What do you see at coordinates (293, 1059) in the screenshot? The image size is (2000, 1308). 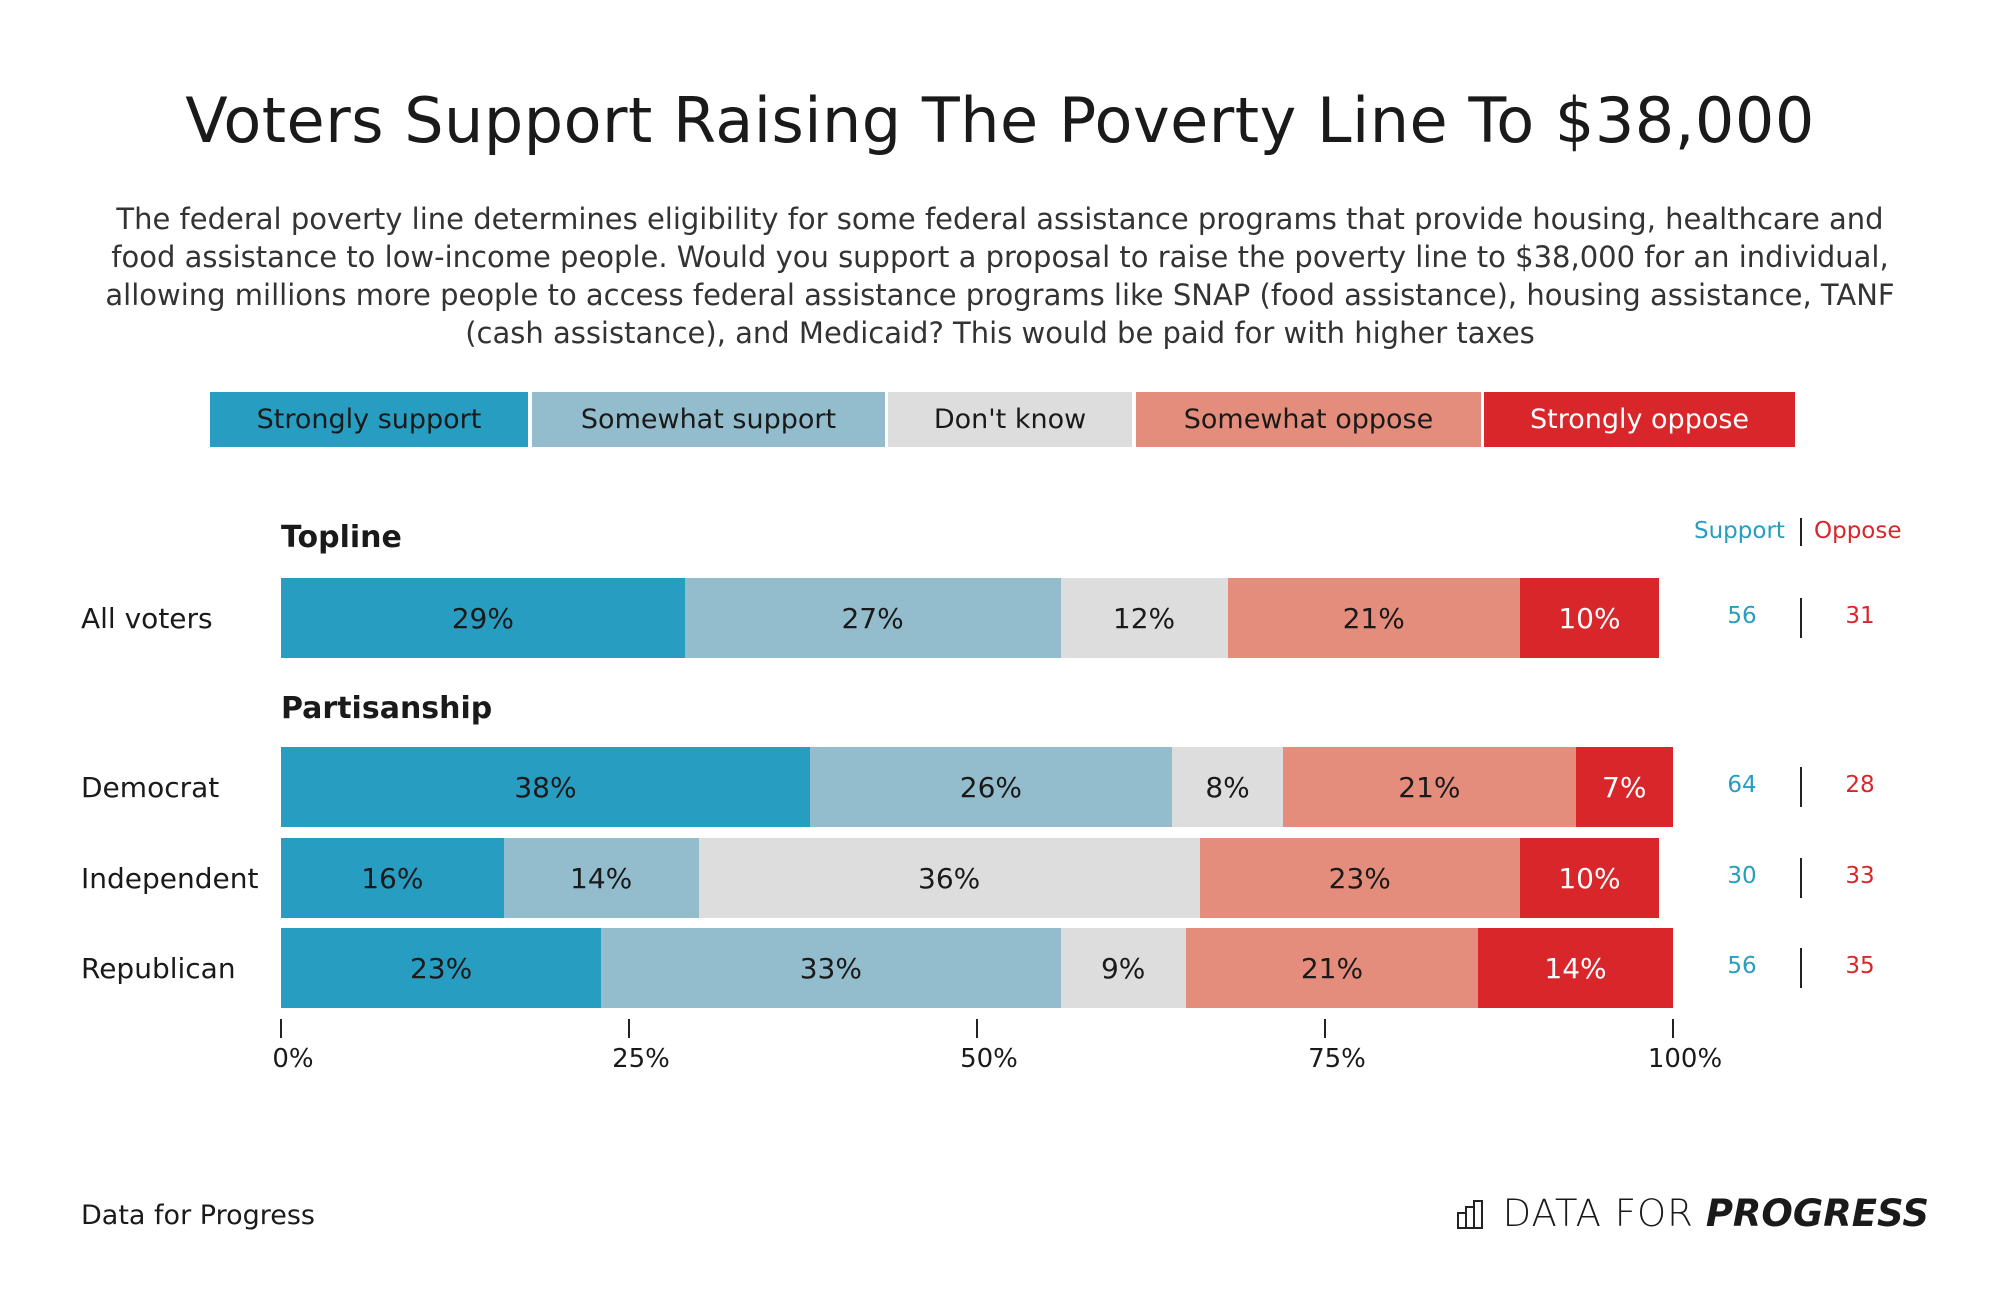 I see `axis-tick-label: 0%` at bounding box center [293, 1059].